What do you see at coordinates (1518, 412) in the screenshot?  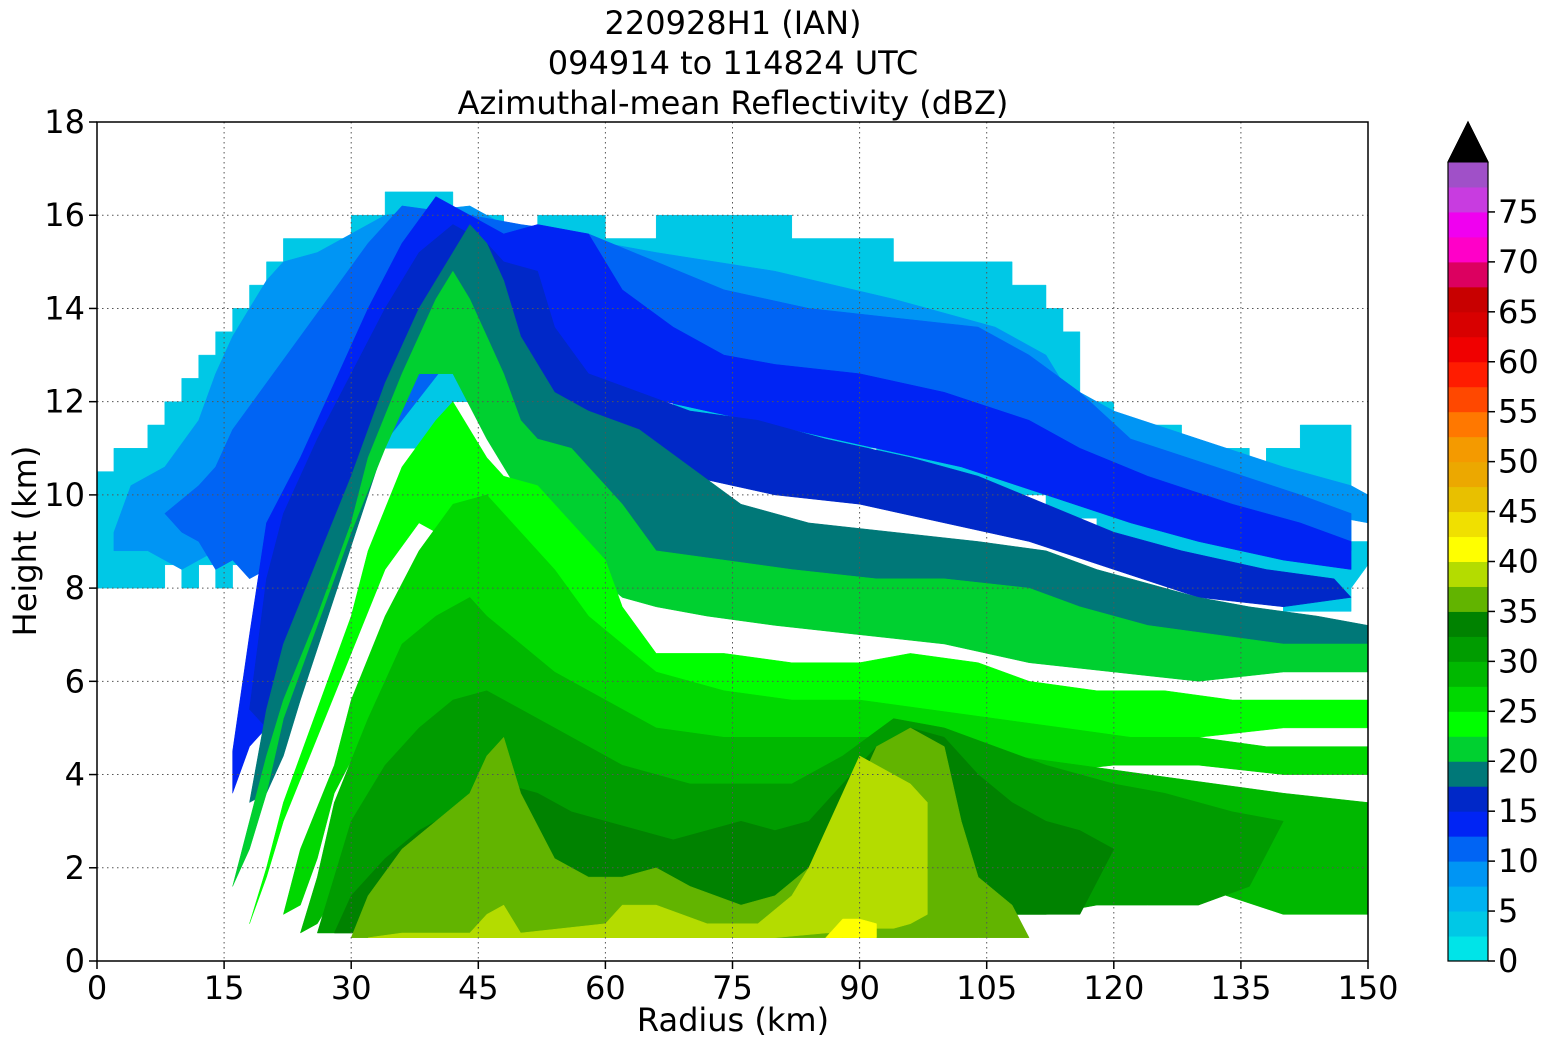 I see `colorbar-tick-label: 55` at bounding box center [1518, 412].